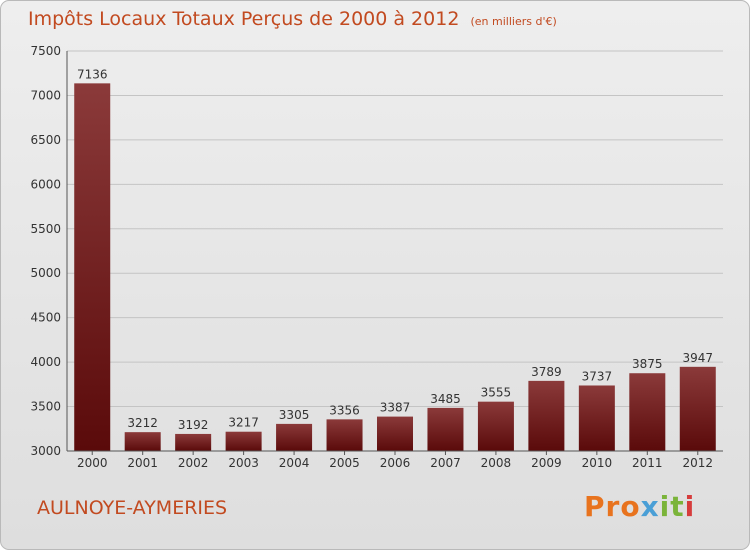 Image resolution: width=750 pixels, height=550 pixels. I want to click on logo-part-1: Pro, so click(612, 506).